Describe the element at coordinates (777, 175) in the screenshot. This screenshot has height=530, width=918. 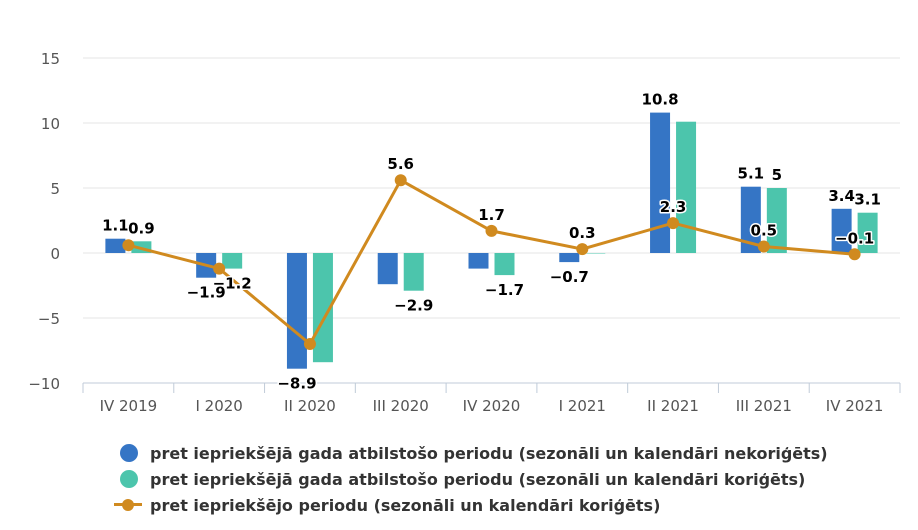
I see `data-label: 5` at that location.